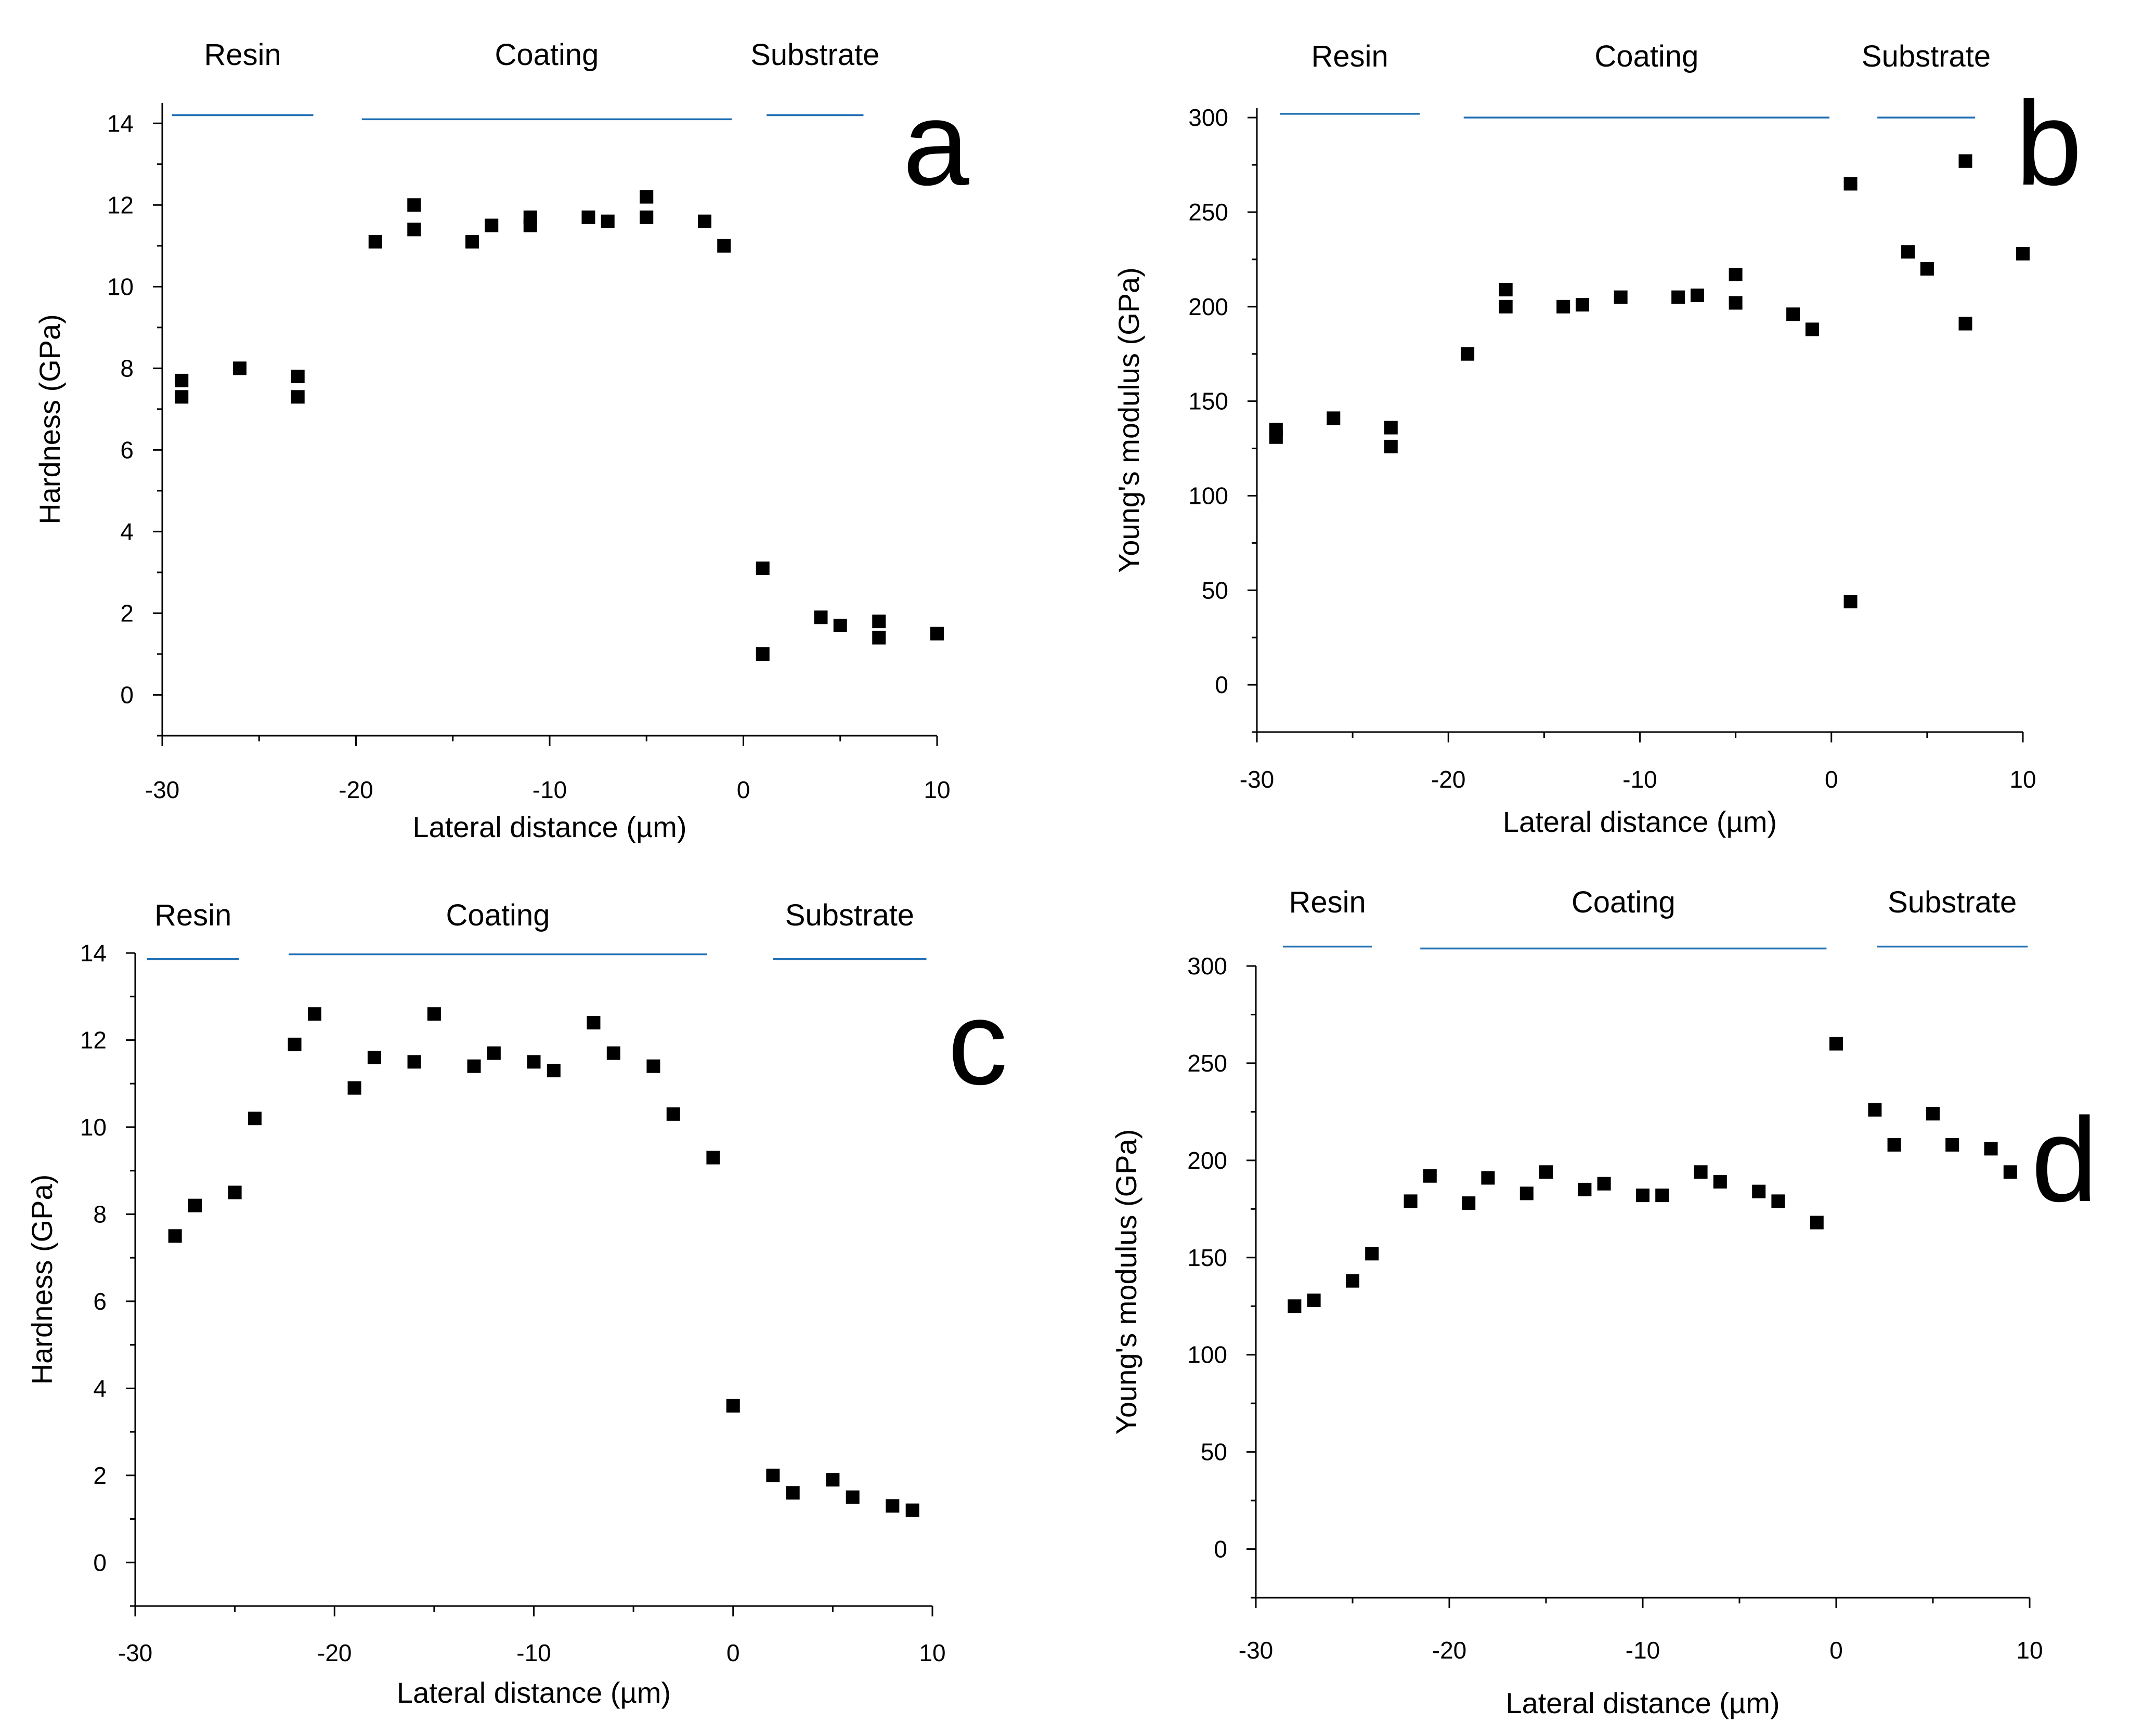  What do you see at coordinates (120, 286) in the screenshot?
I see `y-tick-label: 10` at bounding box center [120, 286].